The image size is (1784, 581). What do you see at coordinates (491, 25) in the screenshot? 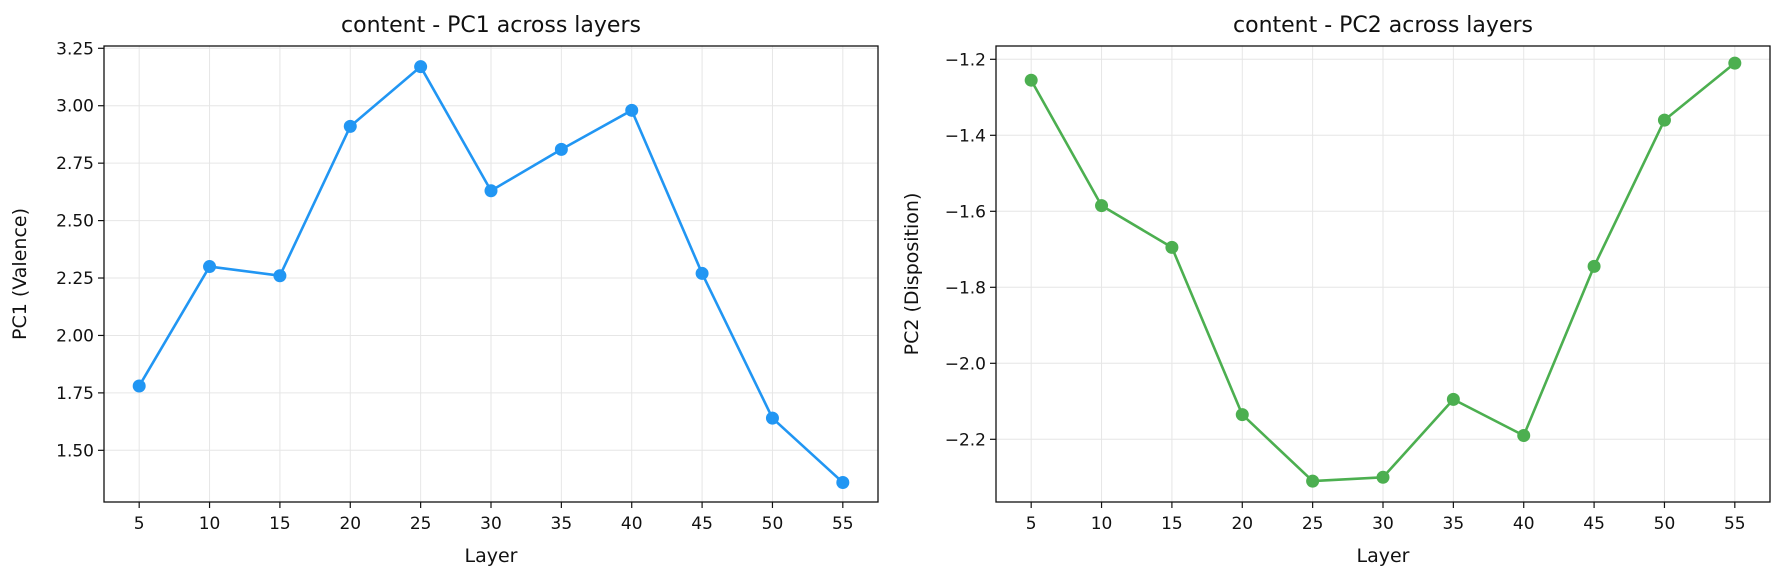
I see `chart-title: content - PC1 across layers` at bounding box center [491, 25].